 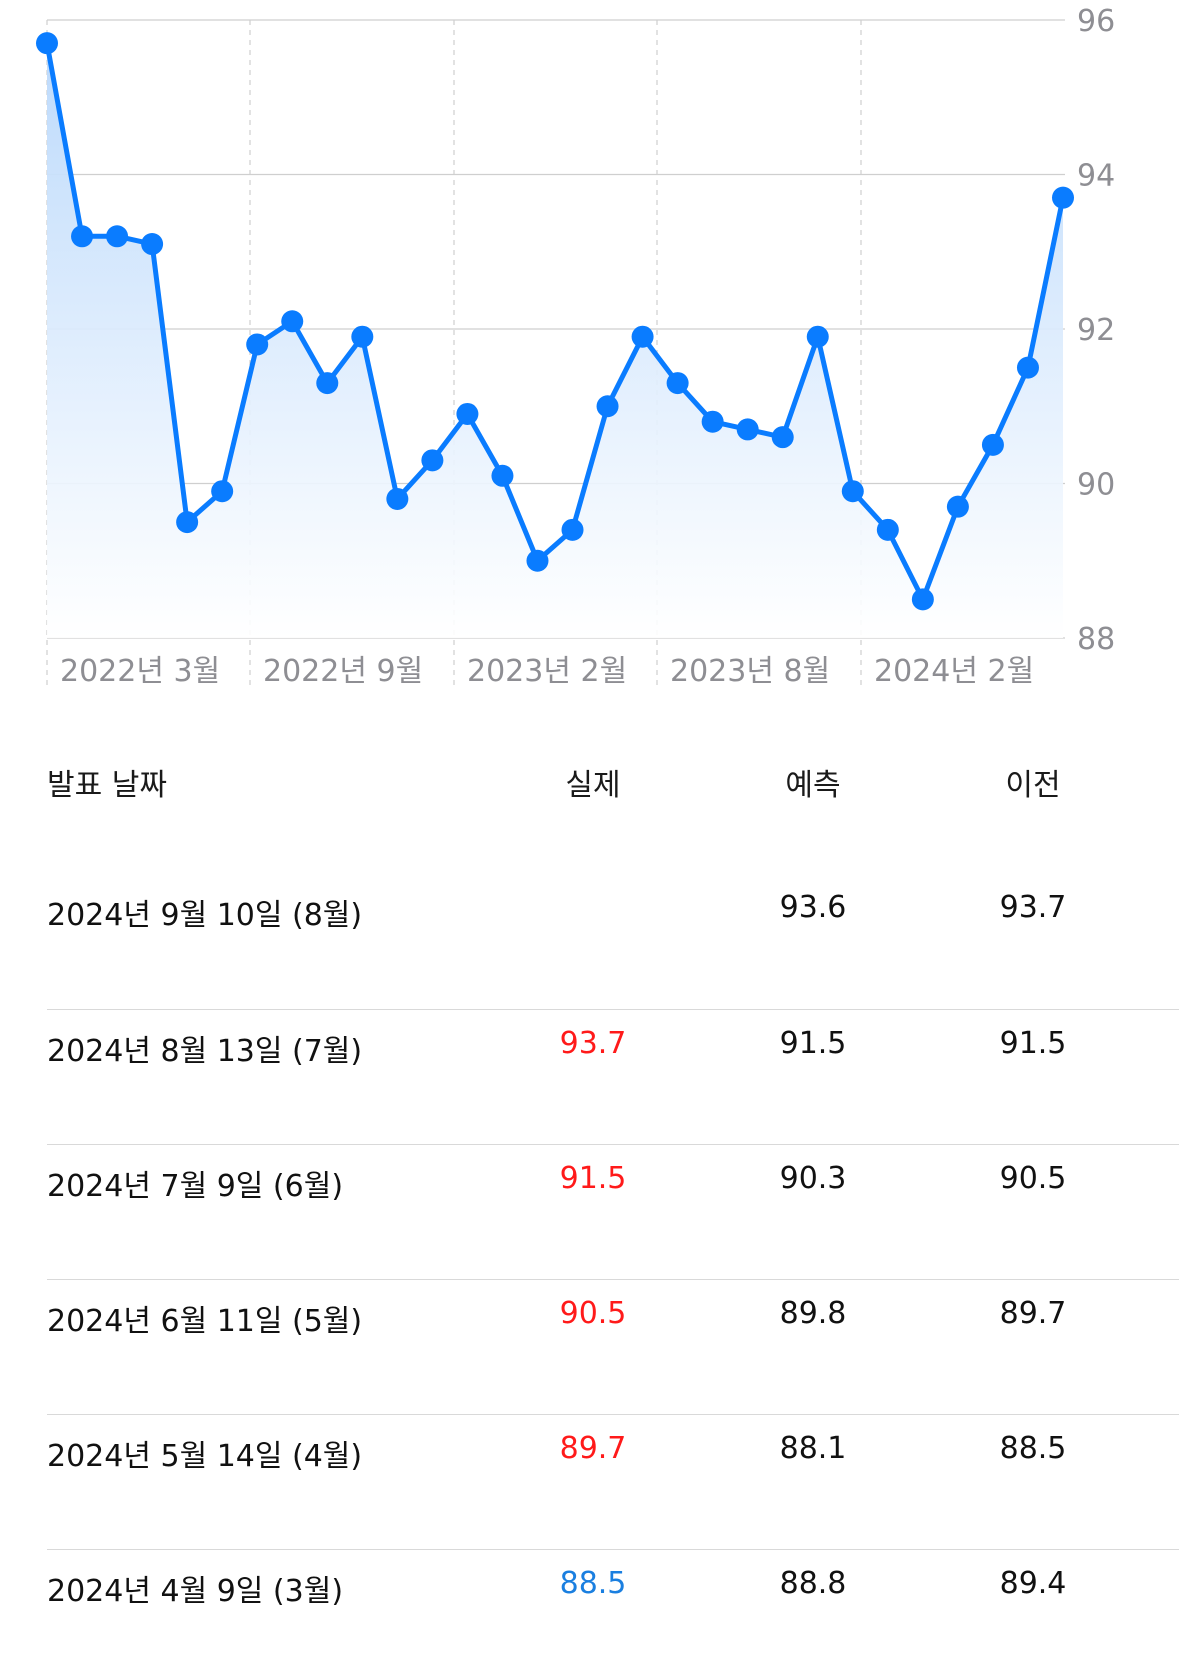 I want to click on row-previous: 89.4, so click(x=1033, y=1583).